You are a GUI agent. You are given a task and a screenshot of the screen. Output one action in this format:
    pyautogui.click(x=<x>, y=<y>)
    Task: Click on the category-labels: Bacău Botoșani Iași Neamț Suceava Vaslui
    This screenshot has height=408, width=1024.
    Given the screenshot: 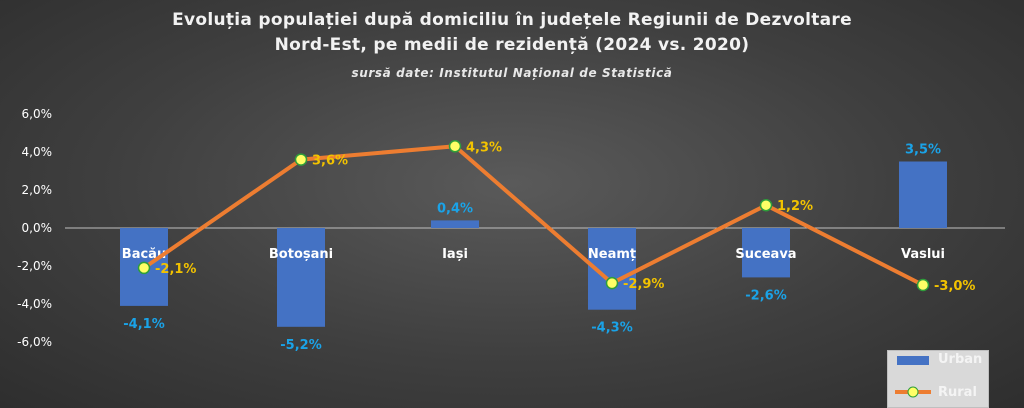 What is the action you would take?
    pyautogui.click(x=533, y=254)
    